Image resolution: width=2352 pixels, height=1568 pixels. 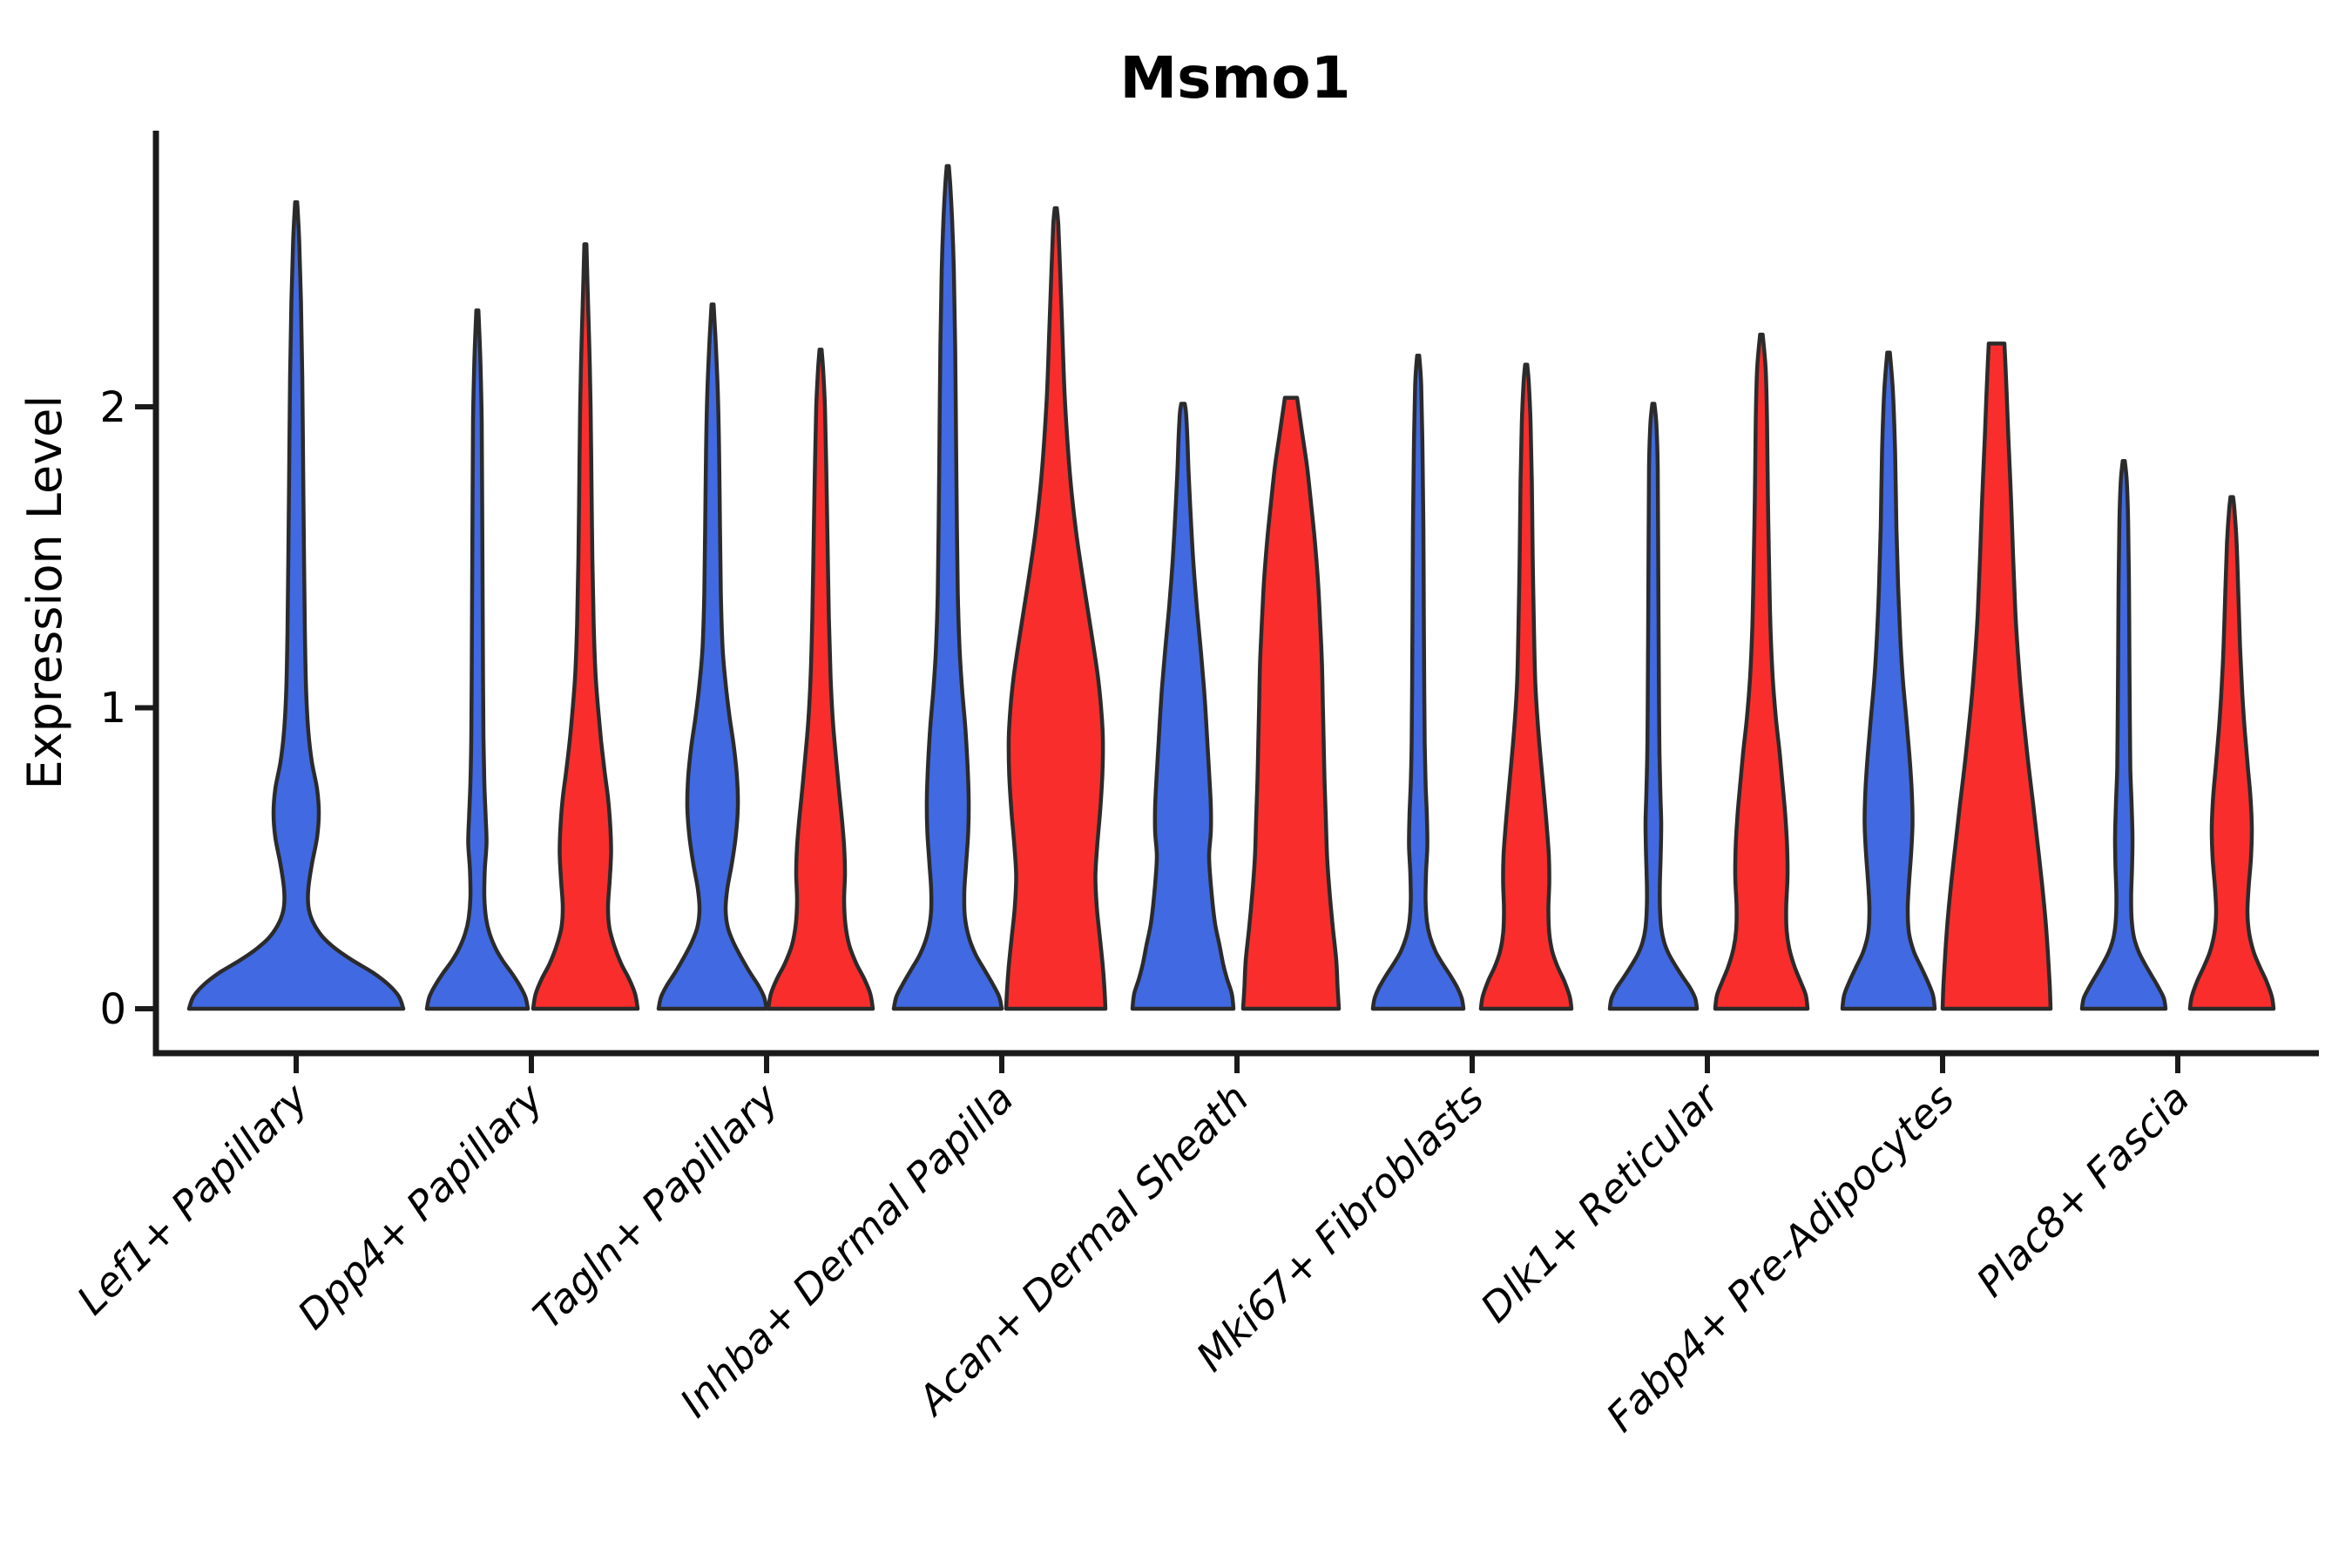 I want to click on violin-3-red, so click(x=1056, y=608).